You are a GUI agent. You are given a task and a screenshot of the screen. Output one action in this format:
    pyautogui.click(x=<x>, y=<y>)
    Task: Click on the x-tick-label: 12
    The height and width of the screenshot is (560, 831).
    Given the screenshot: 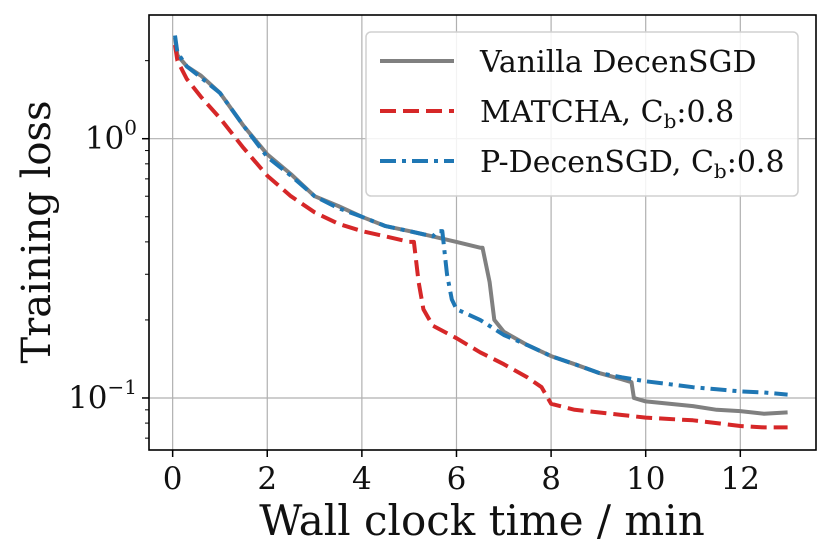 What is the action you would take?
    pyautogui.click(x=740, y=479)
    